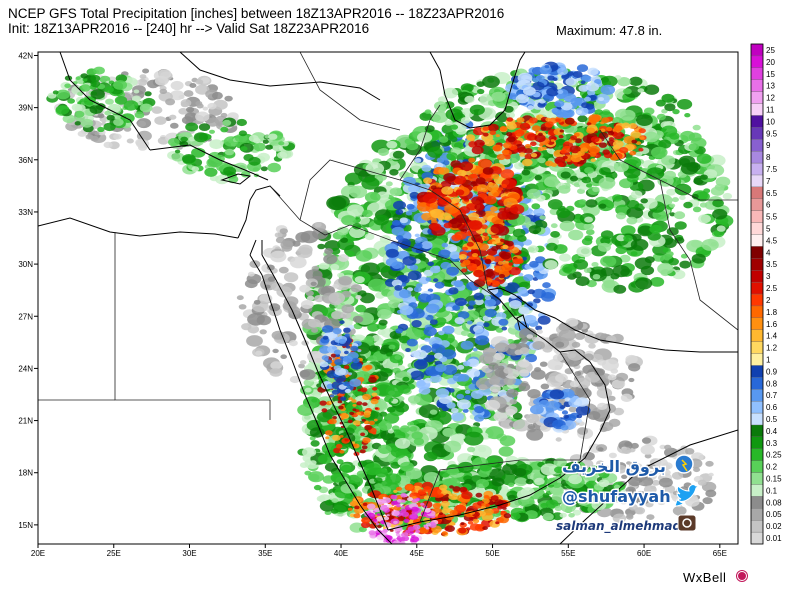 The image size is (800, 600). I want to click on country-border, so click(698, 255).